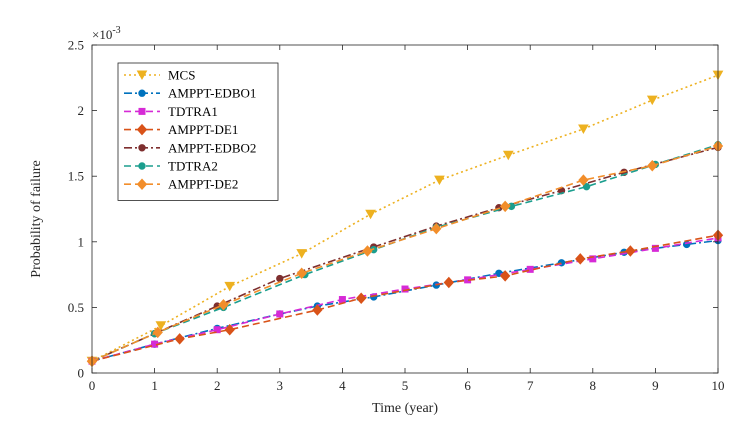 The image size is (746, 440). I want to click on legend-item: AMPPT-DE2, so click(181, 184).